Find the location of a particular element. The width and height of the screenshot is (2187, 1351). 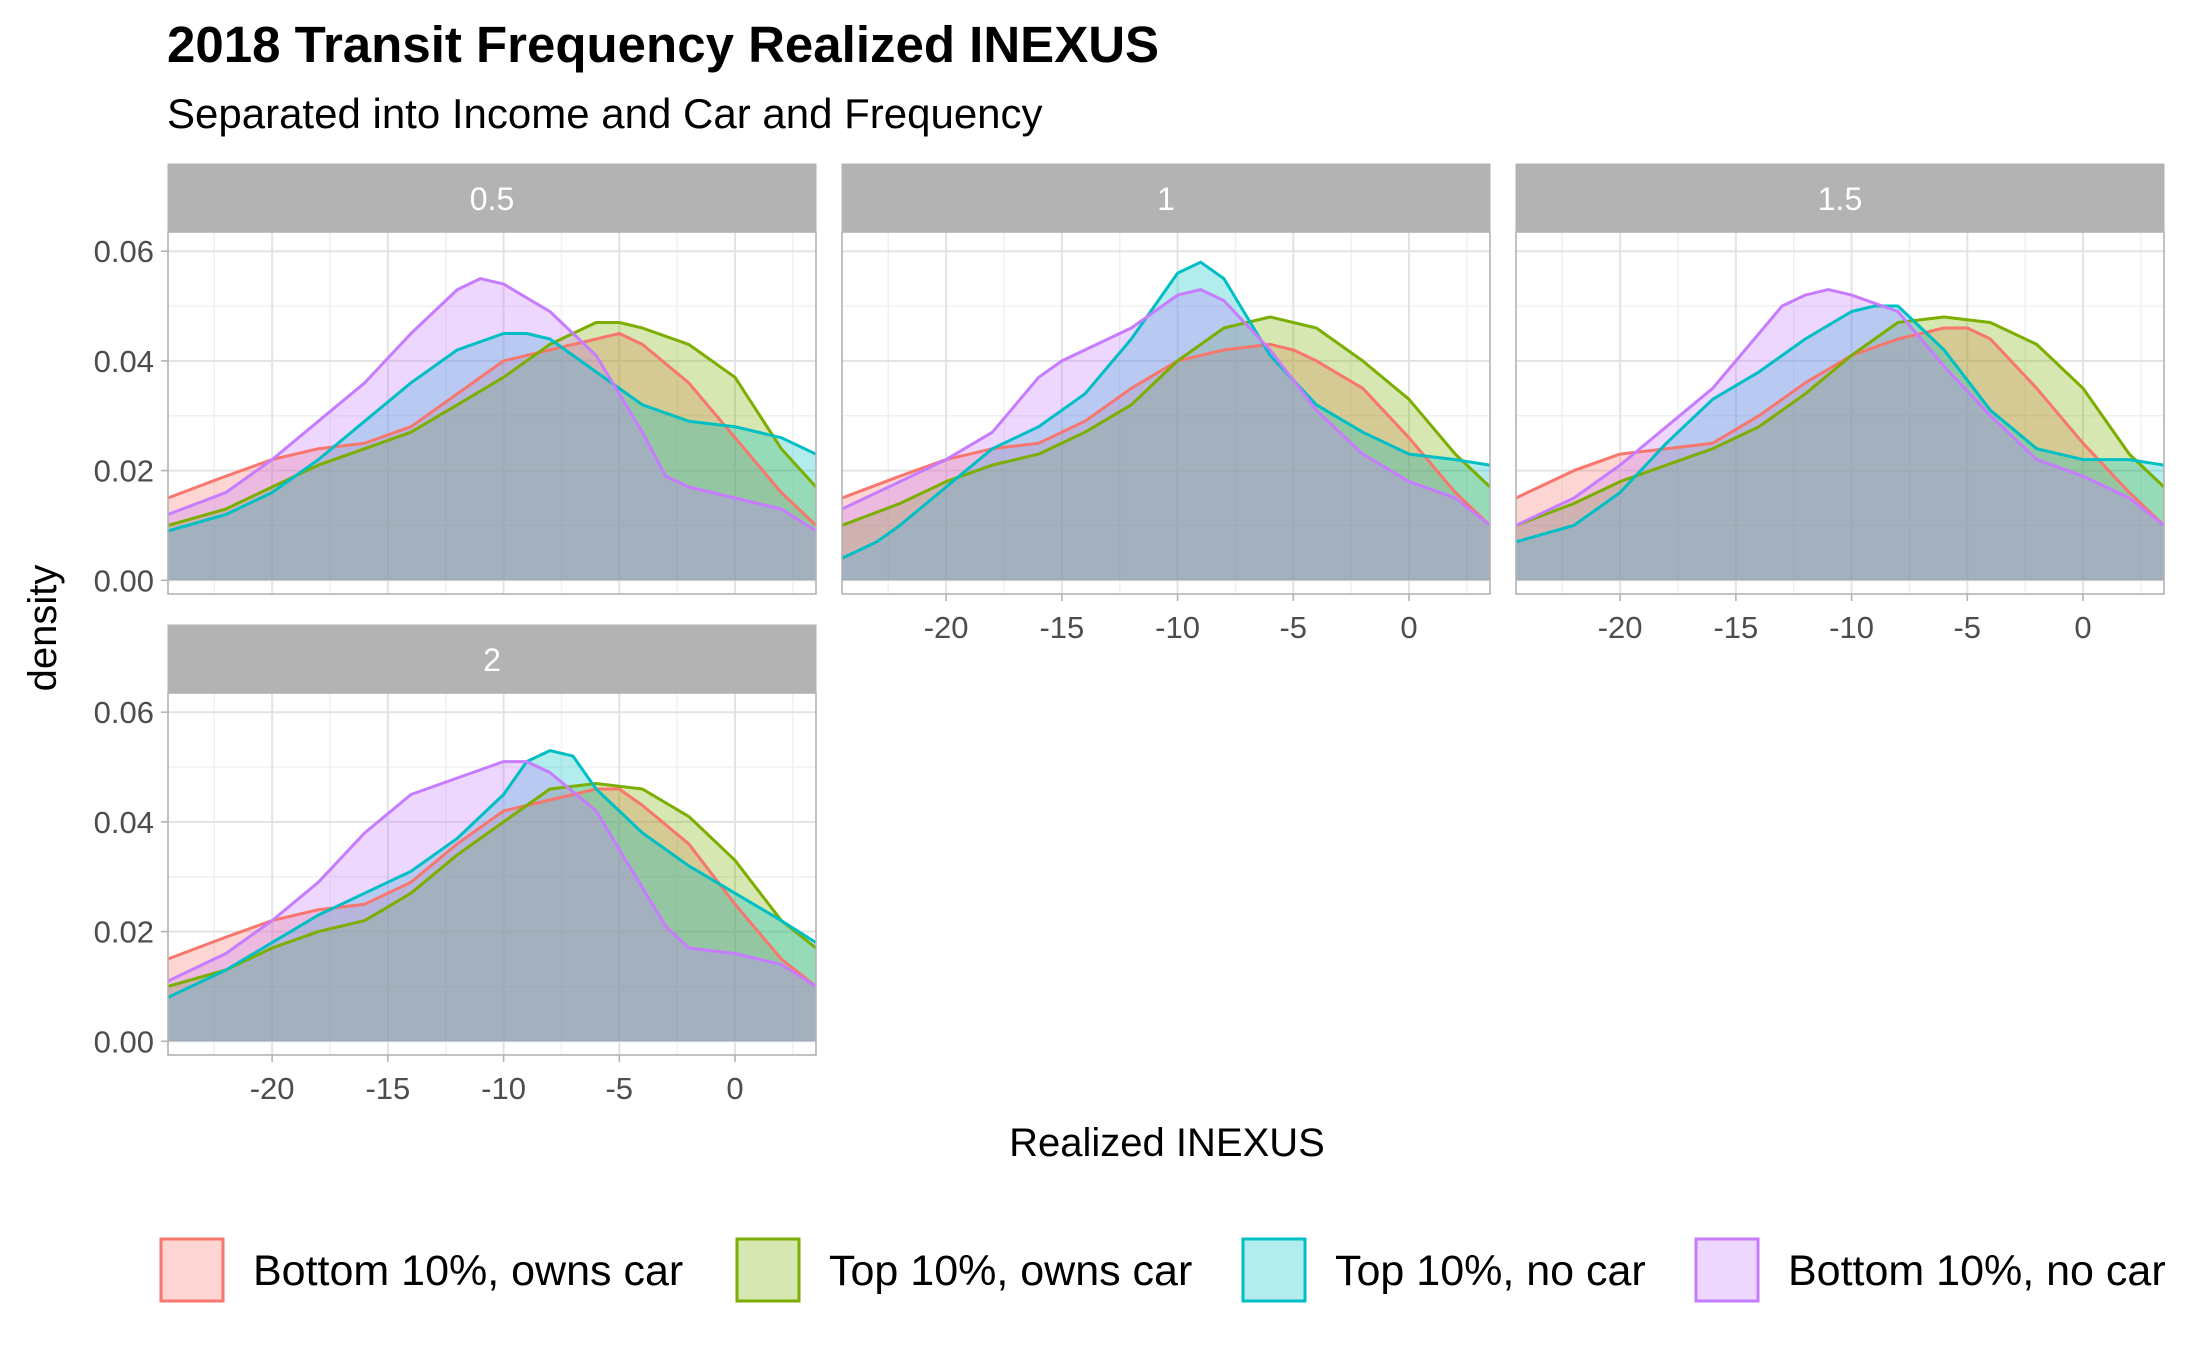

legend-label: Bottom 10%, no car is located at coordinates (1977, 1271).